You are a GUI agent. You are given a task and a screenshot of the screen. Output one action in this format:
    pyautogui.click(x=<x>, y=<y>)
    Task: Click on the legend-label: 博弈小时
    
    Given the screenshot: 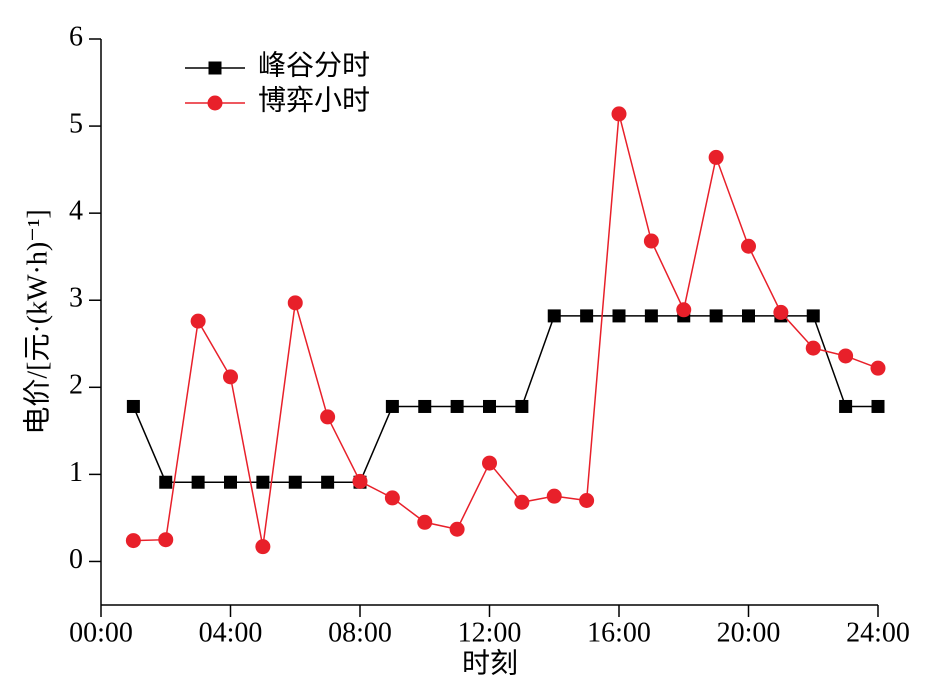 What is the action you would take?
    pyautogui.click(x=314, y=100)
    